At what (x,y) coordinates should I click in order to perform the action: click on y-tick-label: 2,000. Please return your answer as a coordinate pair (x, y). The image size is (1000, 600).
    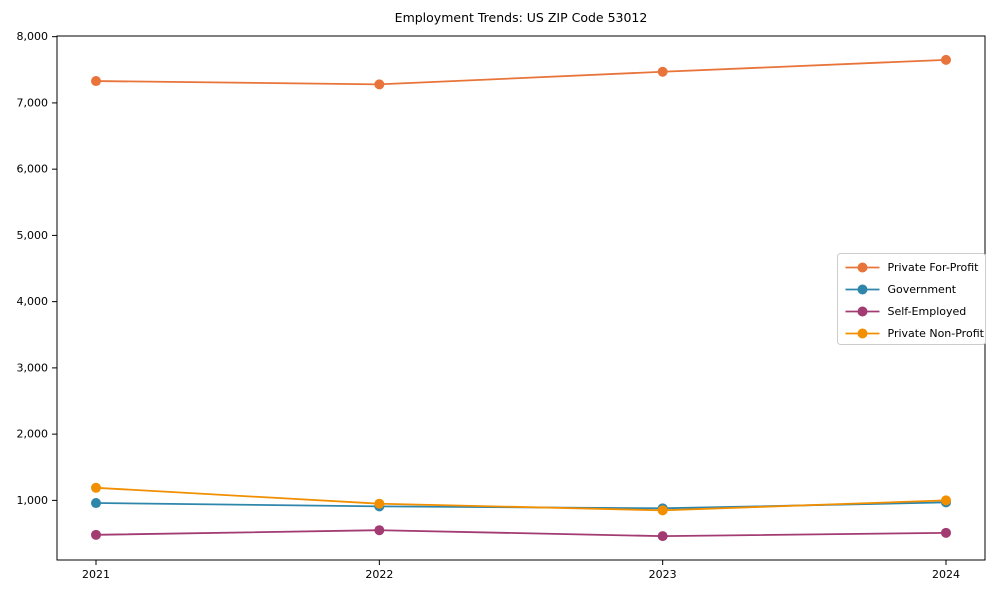
    Looking at the image, I should click on (33, 434).